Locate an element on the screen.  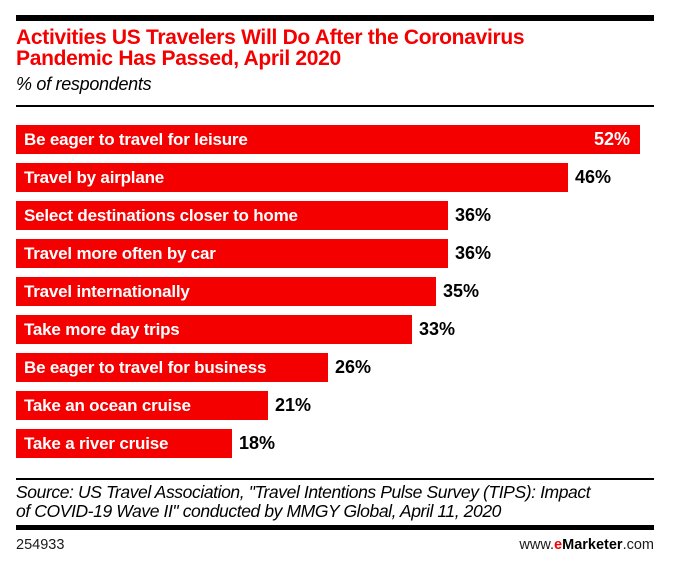
top-rule is located at coordinates (335, 18).